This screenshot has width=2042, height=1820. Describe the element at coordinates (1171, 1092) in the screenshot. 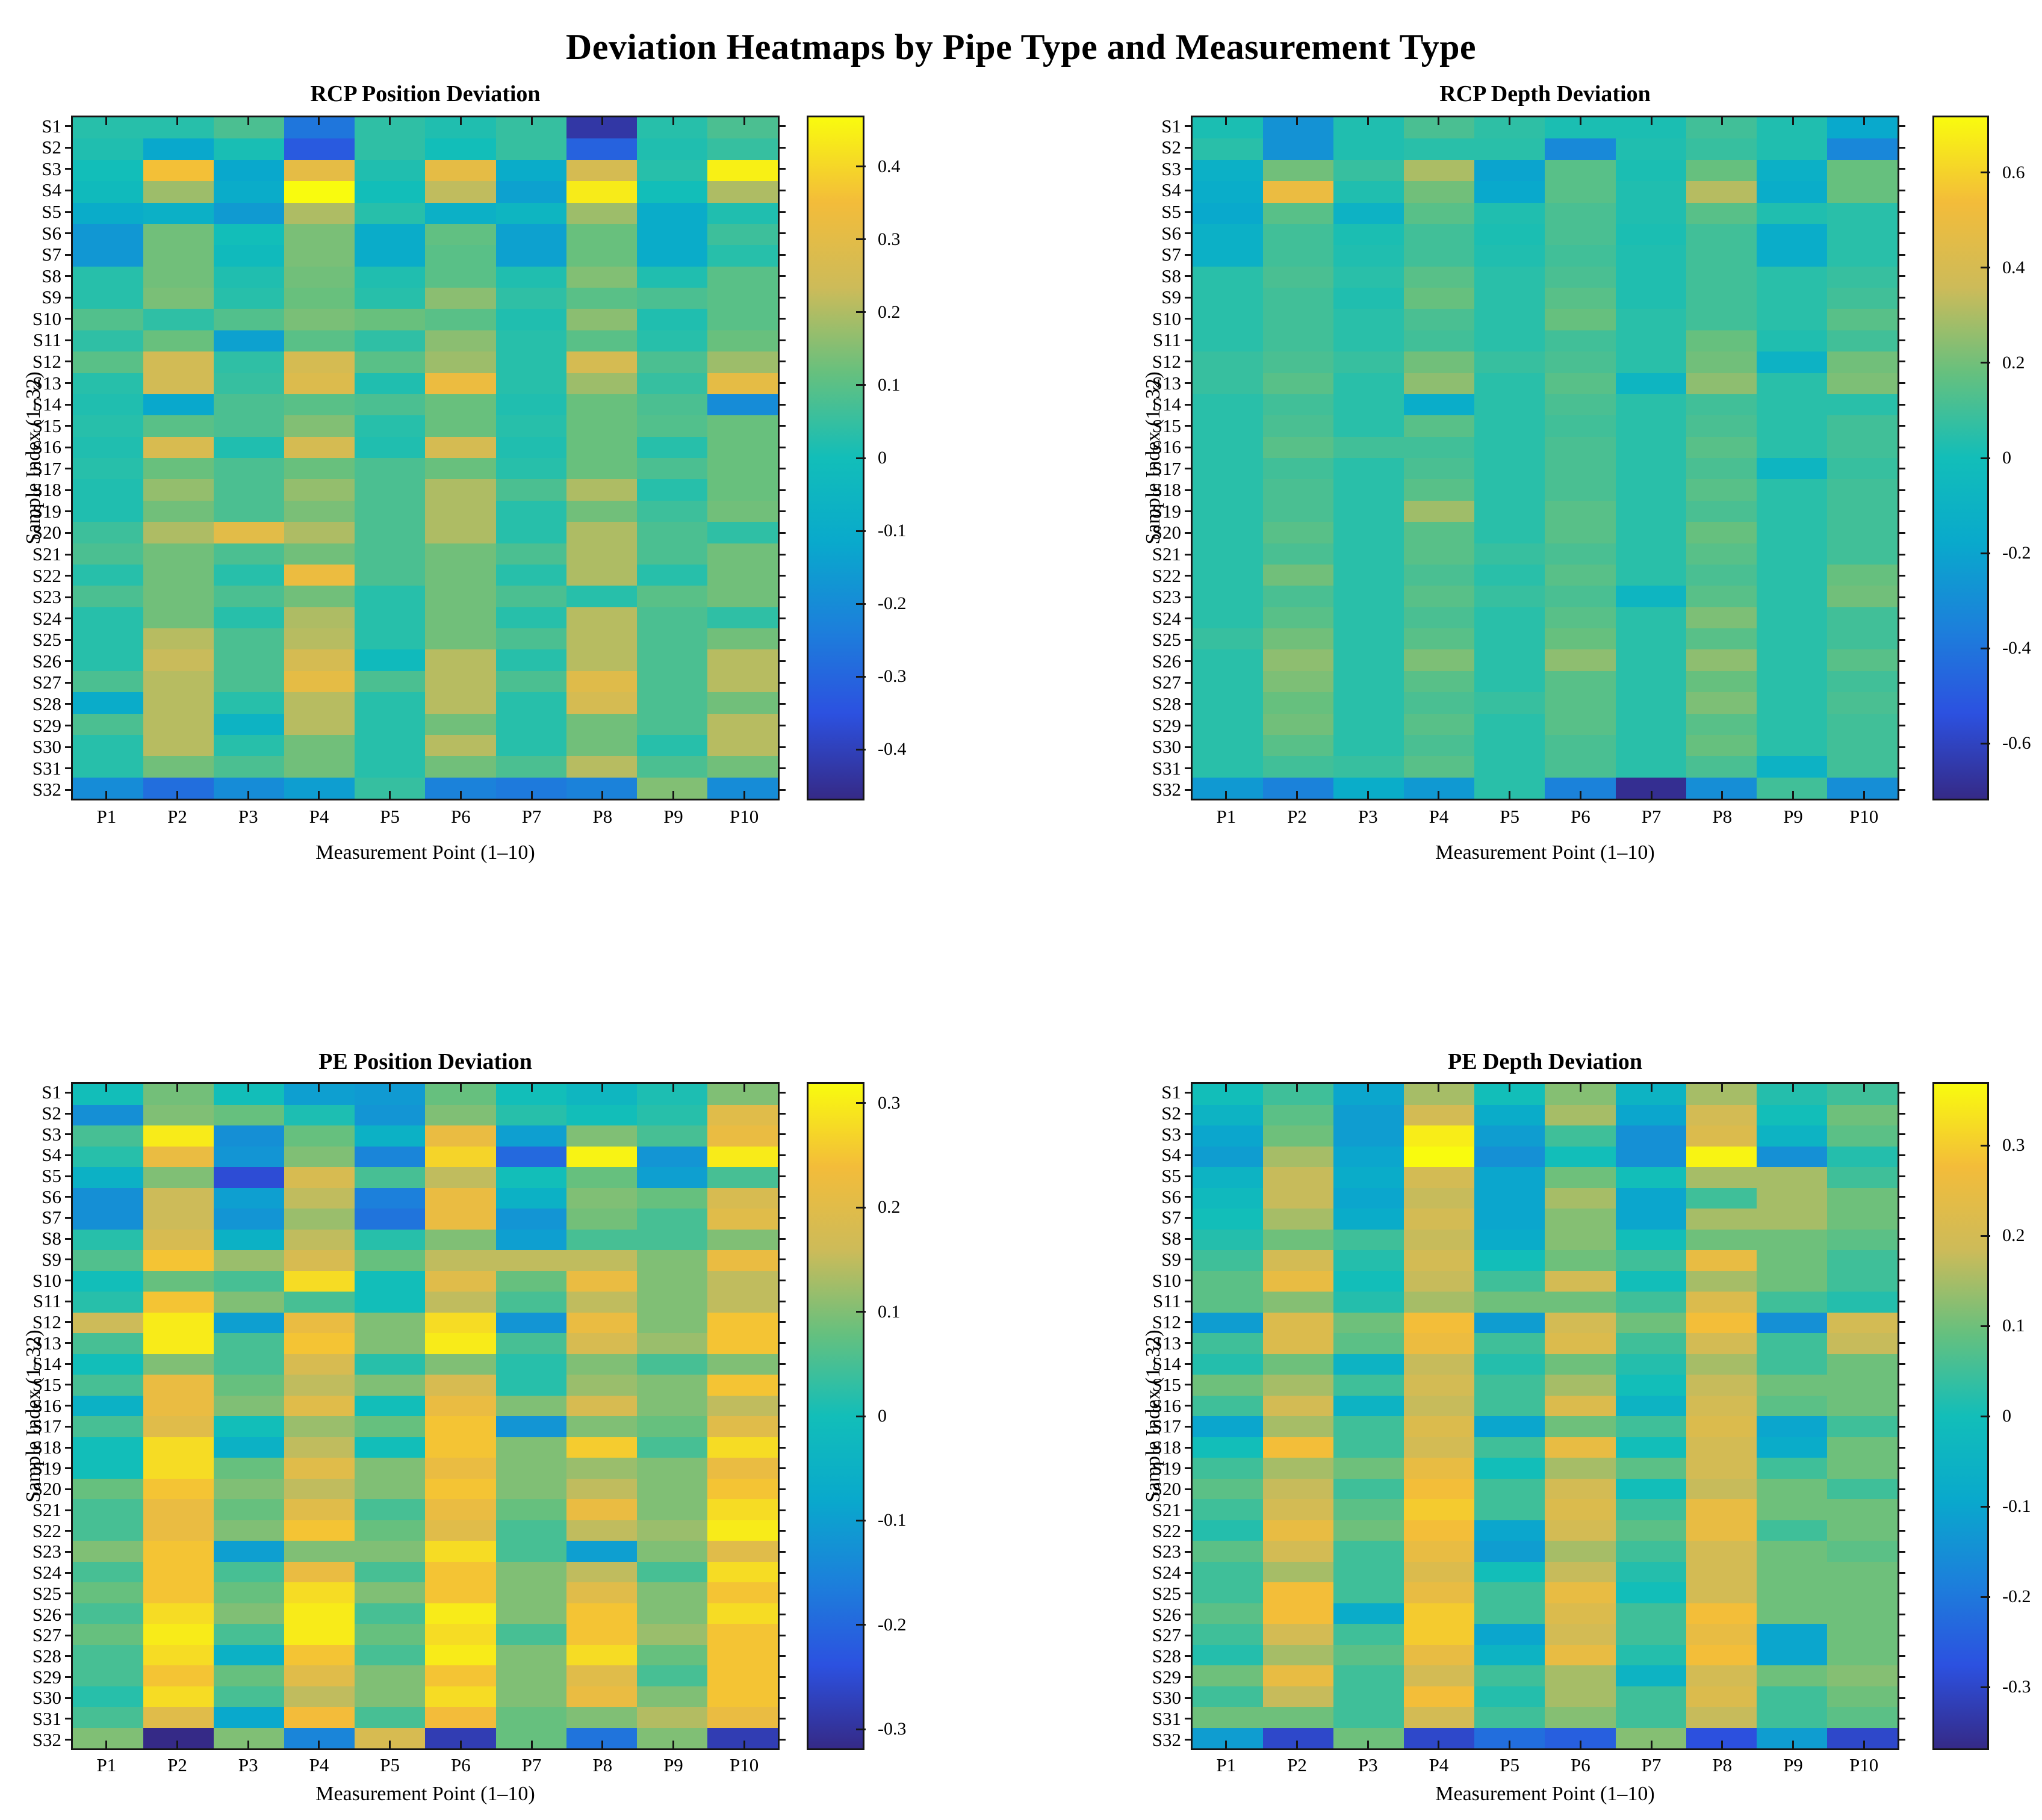

I see `y-tick-label: S1` at that location.